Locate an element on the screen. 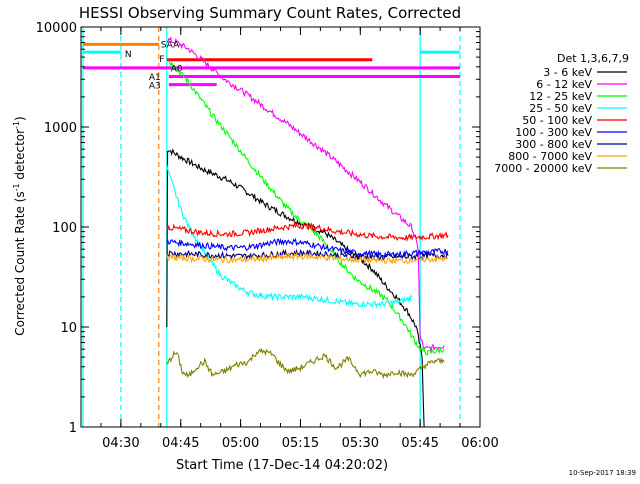 This screenshot has width=640, height=484. x-tick-label-4: 05:30 is located at coordinates (360, 443).